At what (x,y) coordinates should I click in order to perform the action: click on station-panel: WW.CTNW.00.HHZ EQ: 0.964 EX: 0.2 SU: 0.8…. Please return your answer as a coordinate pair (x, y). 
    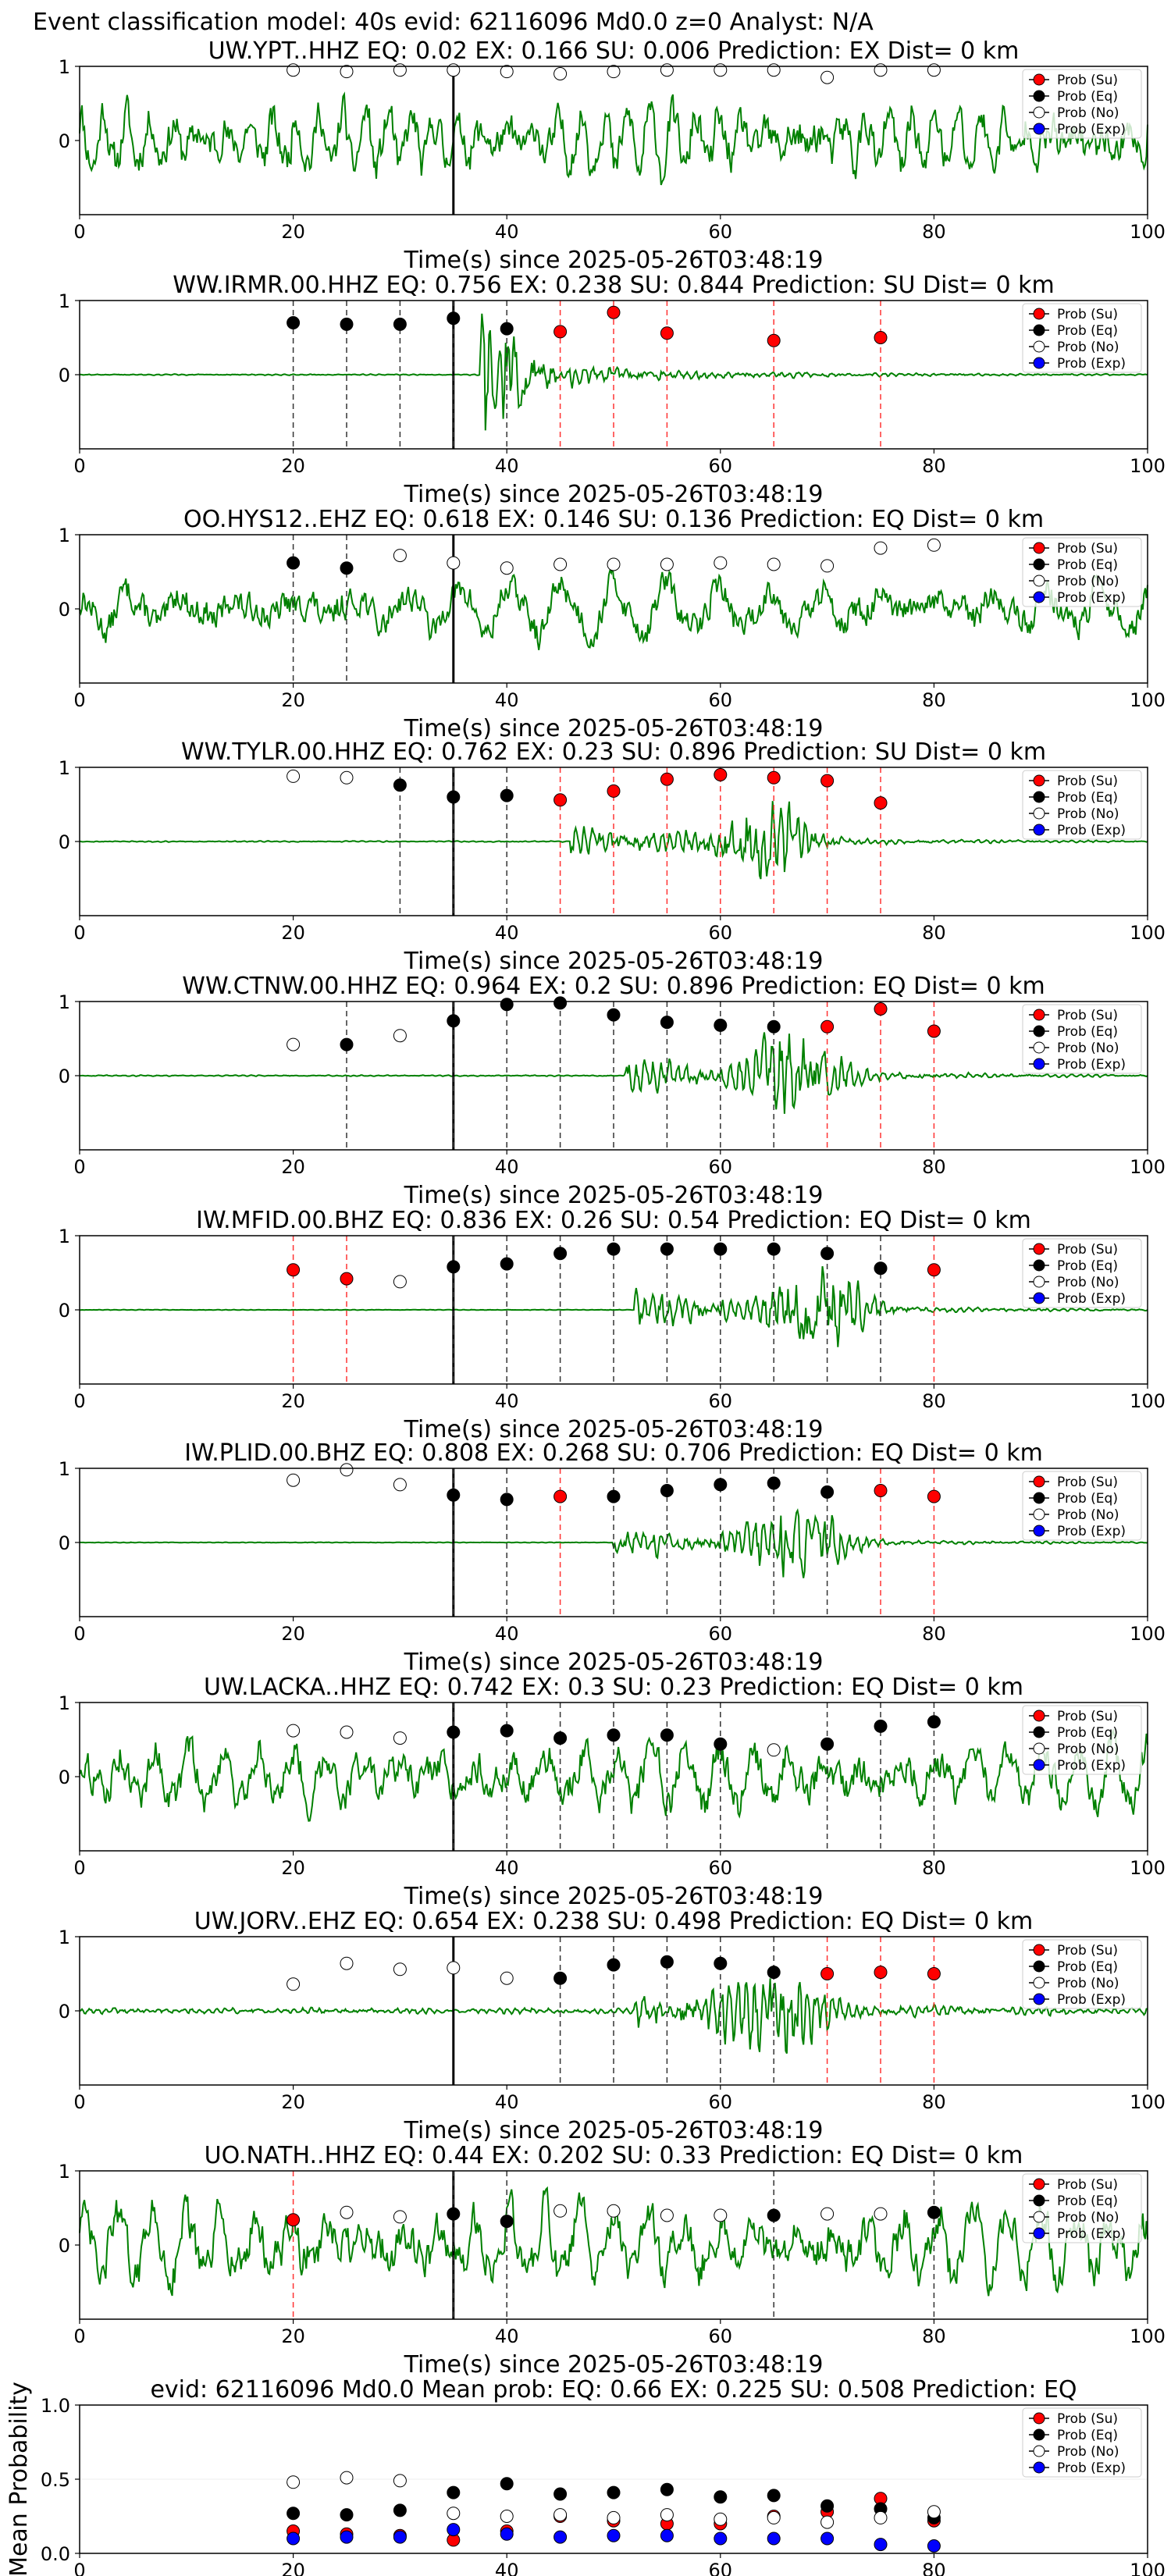
    Looking at the image, I should click on (612, 1091).